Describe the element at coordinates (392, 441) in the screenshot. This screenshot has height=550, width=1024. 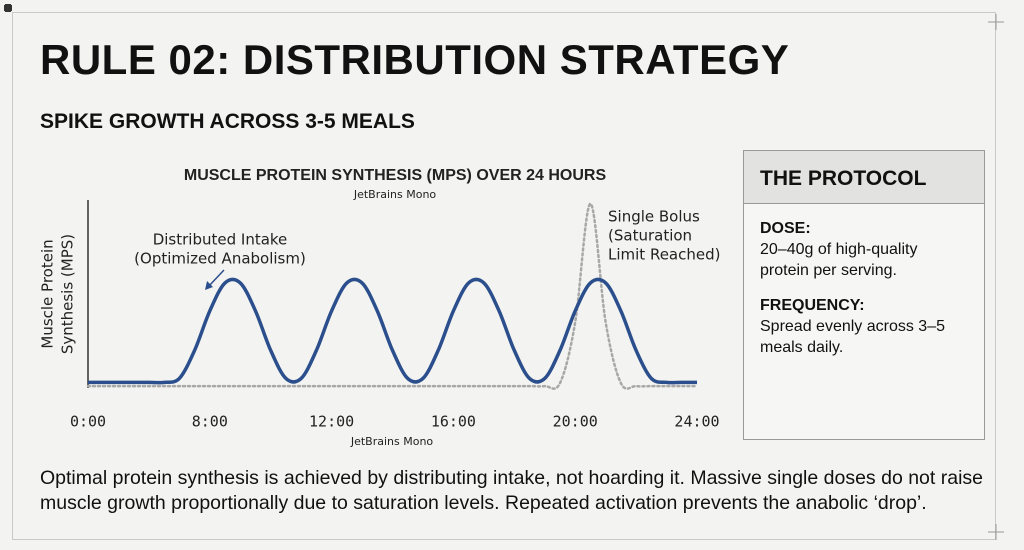
I see `x-note: JetBrains Mono` at that location.